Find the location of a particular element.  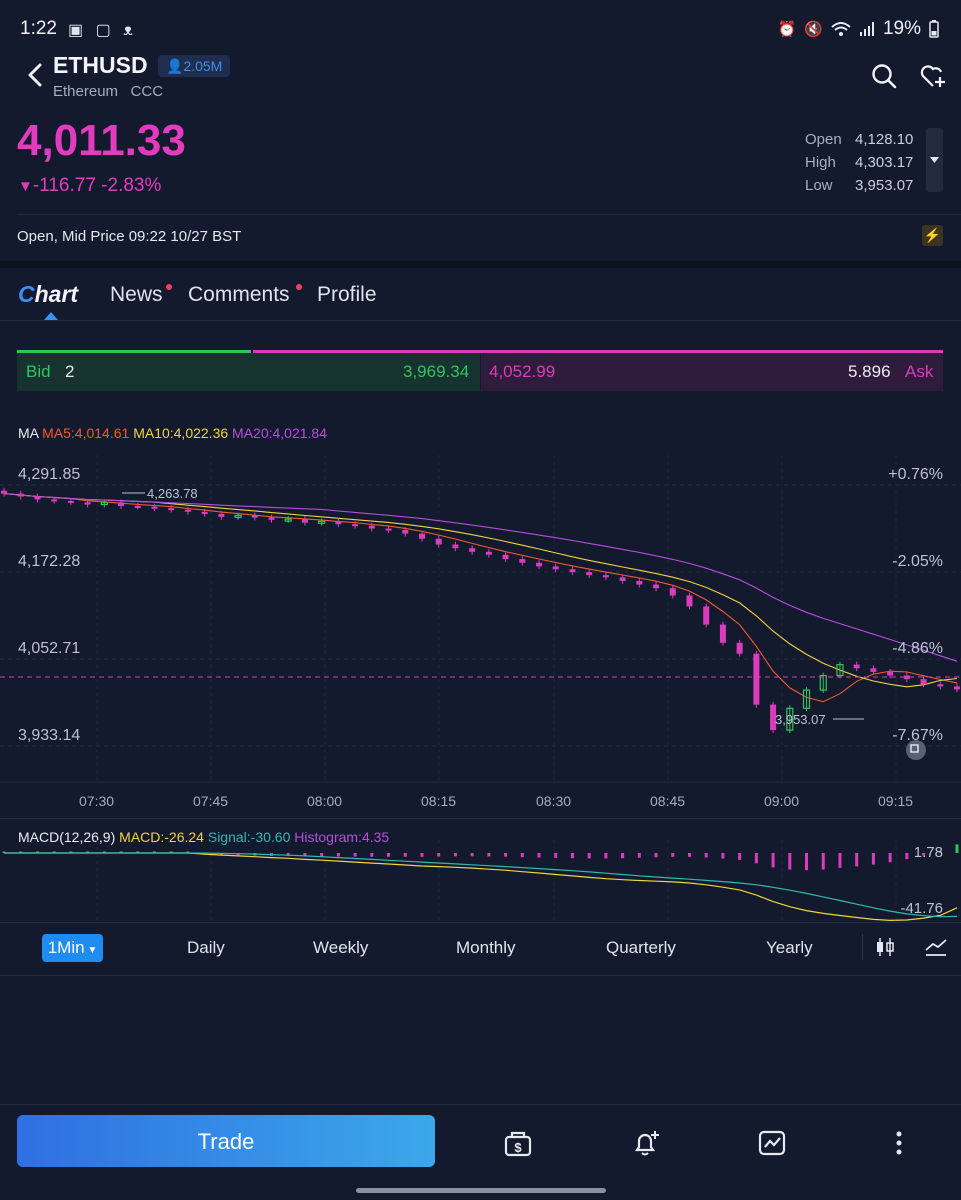

x-tick-label: 08:15 is located at coordinates (439, 801).